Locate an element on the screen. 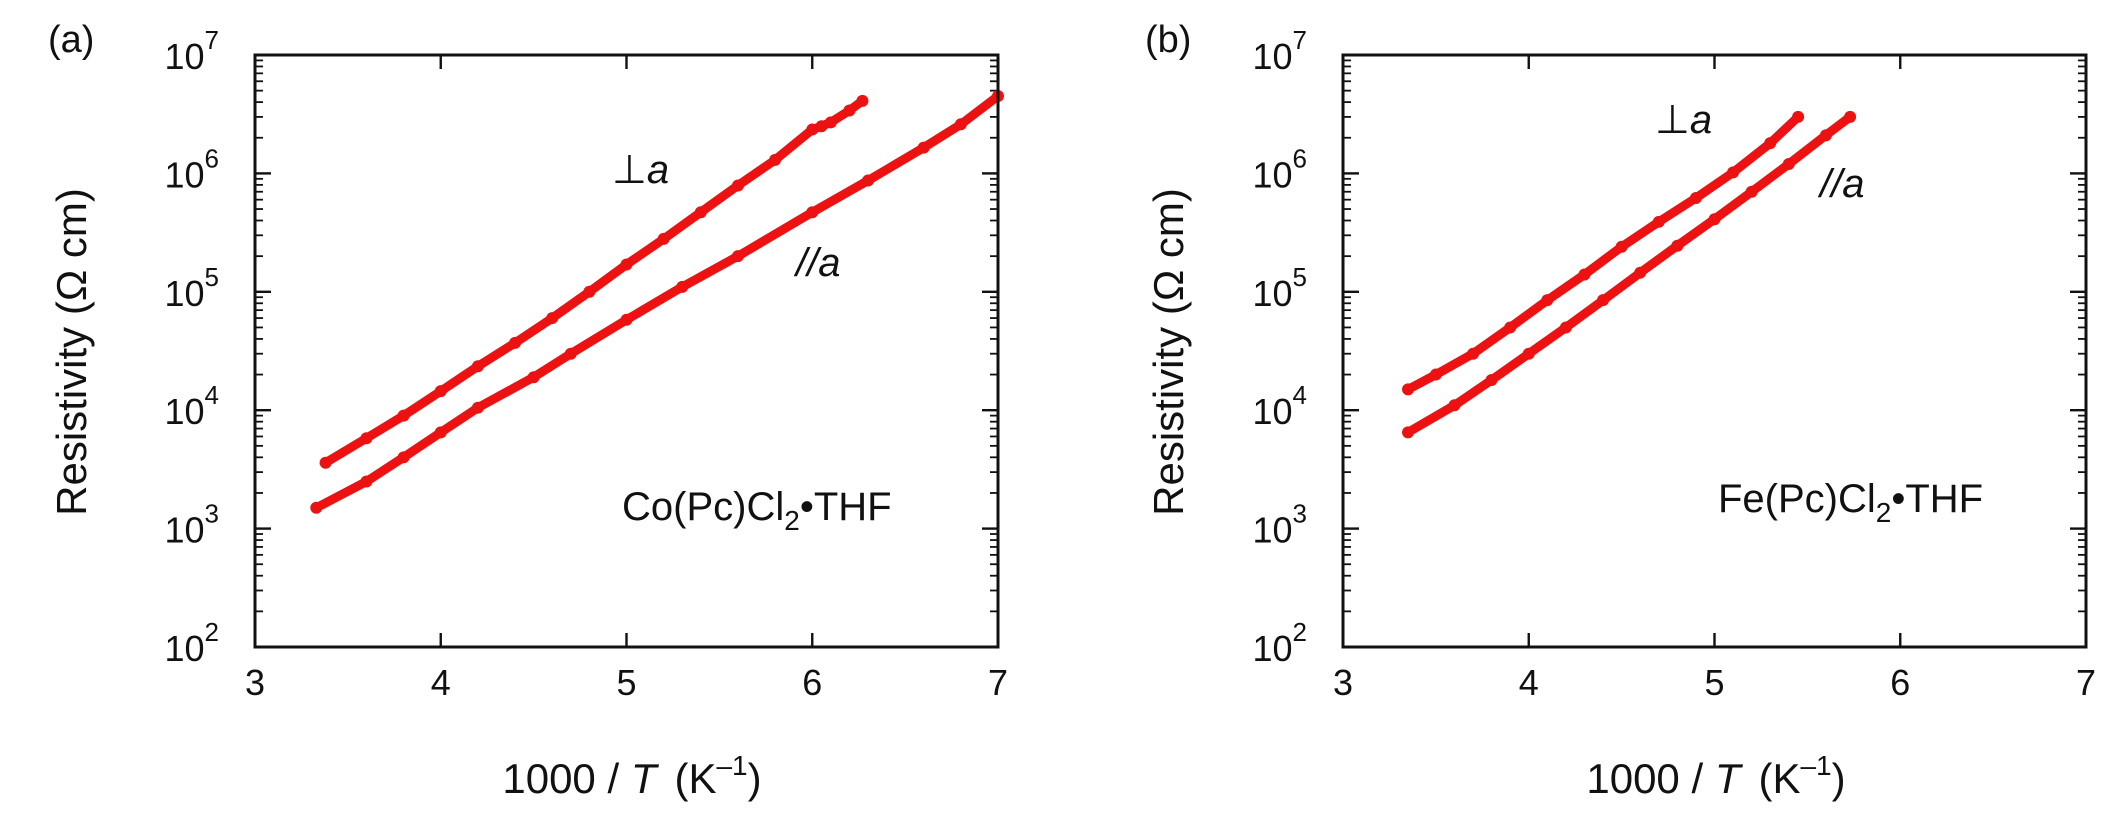 The width and height of the screenshot is (2122, 840). panel-a-x-axis-label: 1000 / T (K–1) is located at coordinates (631, 776).